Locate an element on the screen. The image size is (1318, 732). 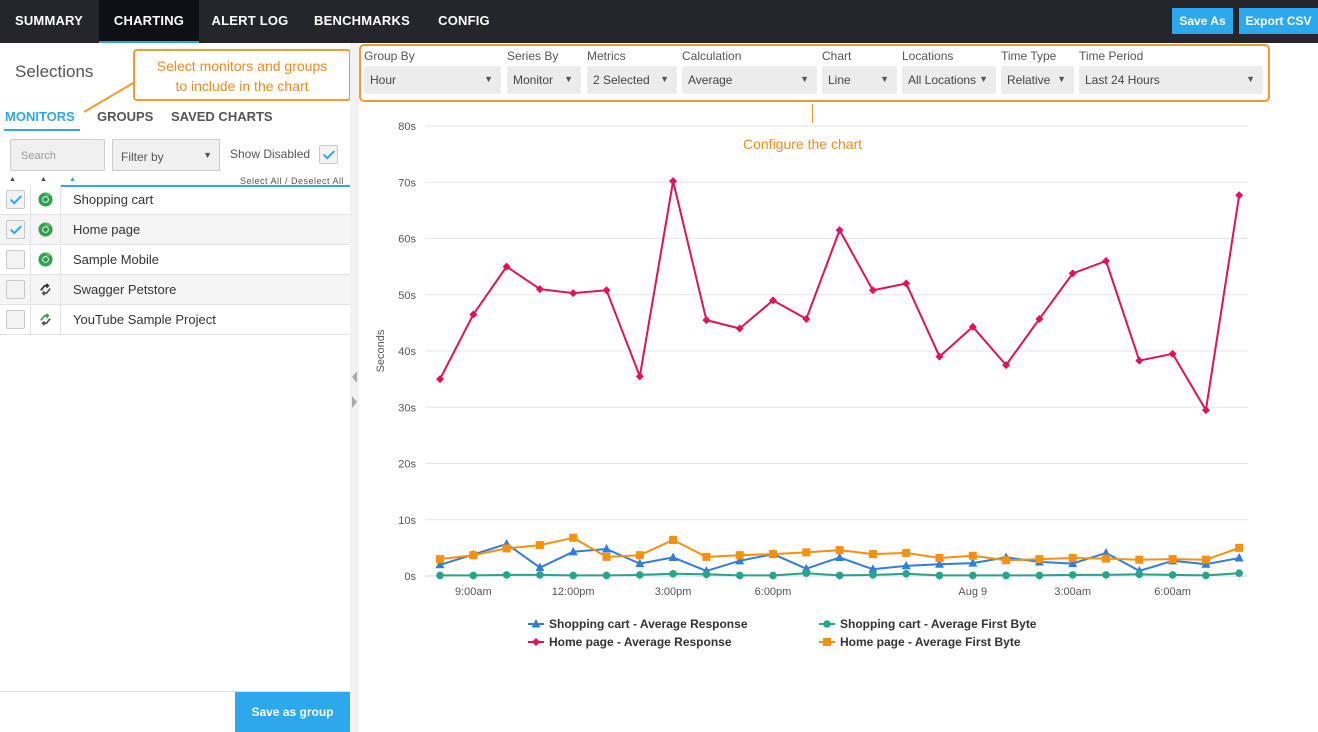
legend-label: Home page - Average First Byte is located at coordinates (930, 642).